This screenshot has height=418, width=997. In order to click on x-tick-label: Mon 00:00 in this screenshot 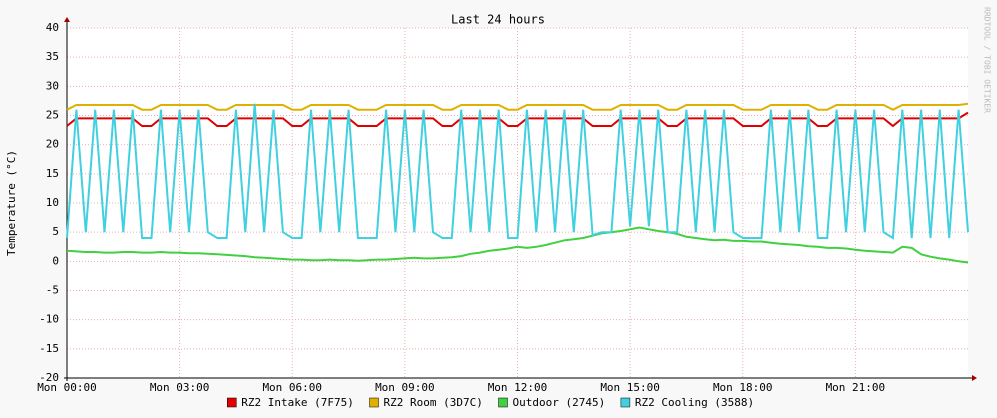, I will do `click(67, 387)`.